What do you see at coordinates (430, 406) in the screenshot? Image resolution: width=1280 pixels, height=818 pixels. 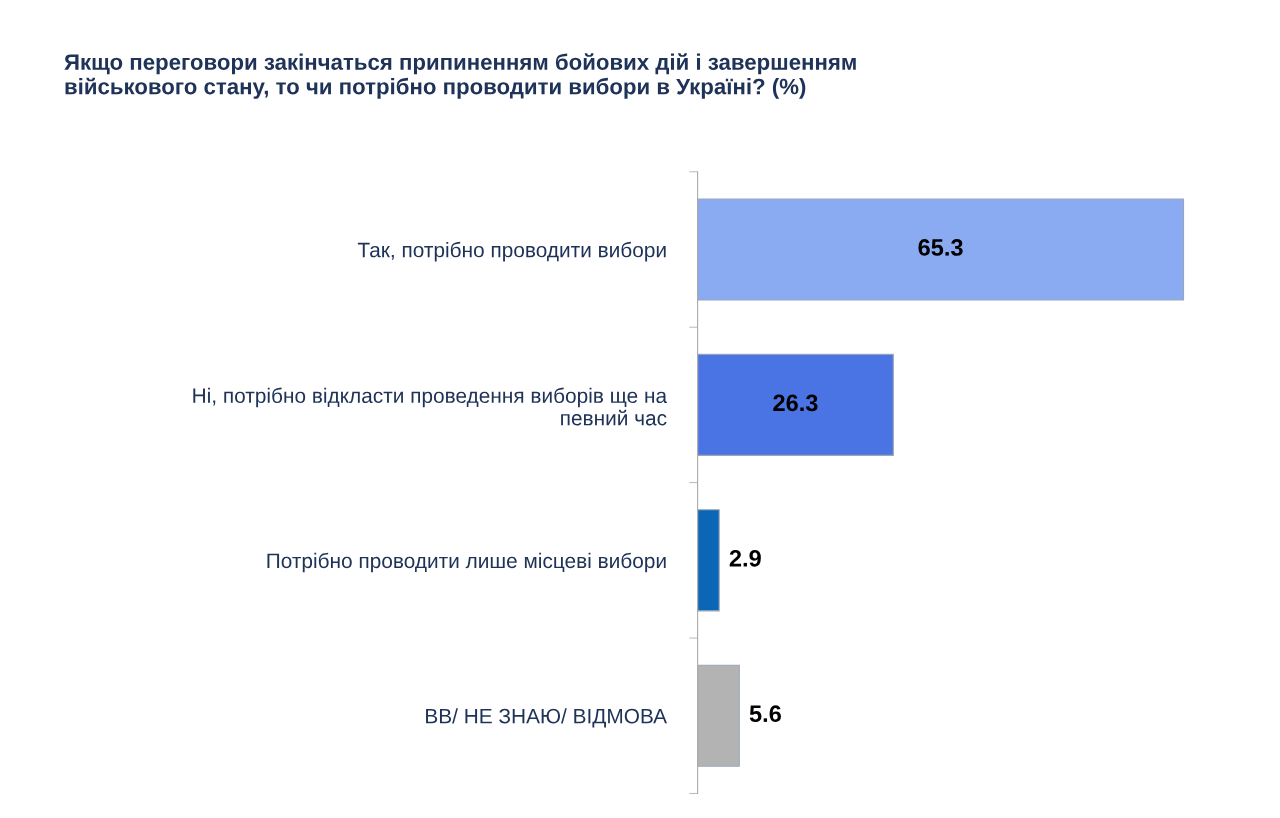 I see `y-tick-label: Ні, потрібно відкласти проведення виборів ще на певний час` at bounding box center [430, 406].